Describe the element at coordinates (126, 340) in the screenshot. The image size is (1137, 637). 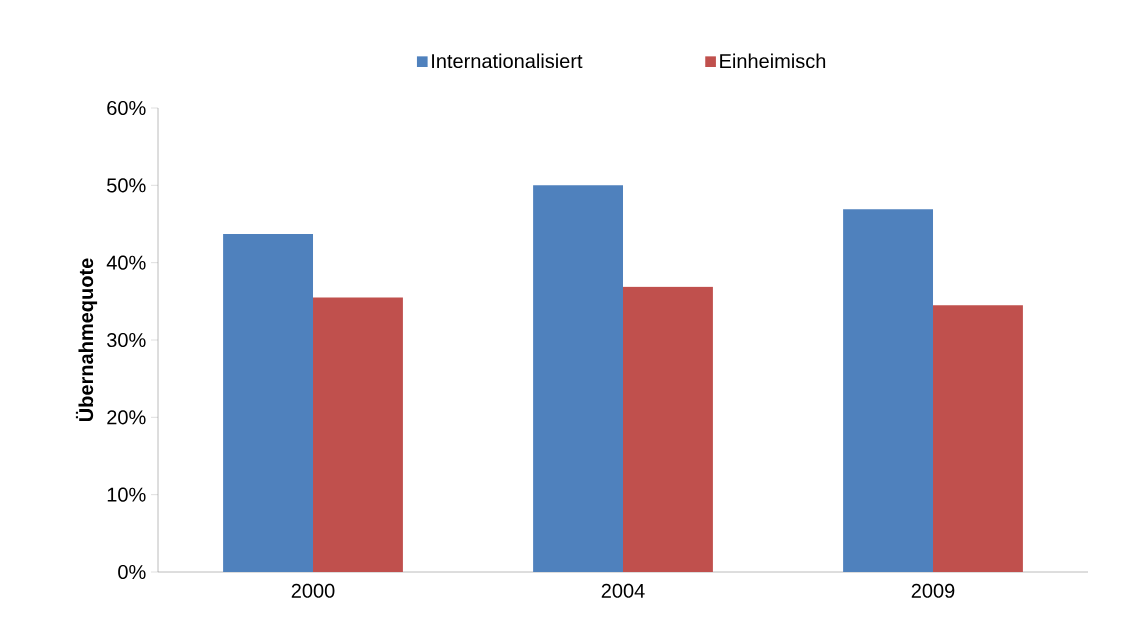
I see `y-tick-label: 30%` at that location.